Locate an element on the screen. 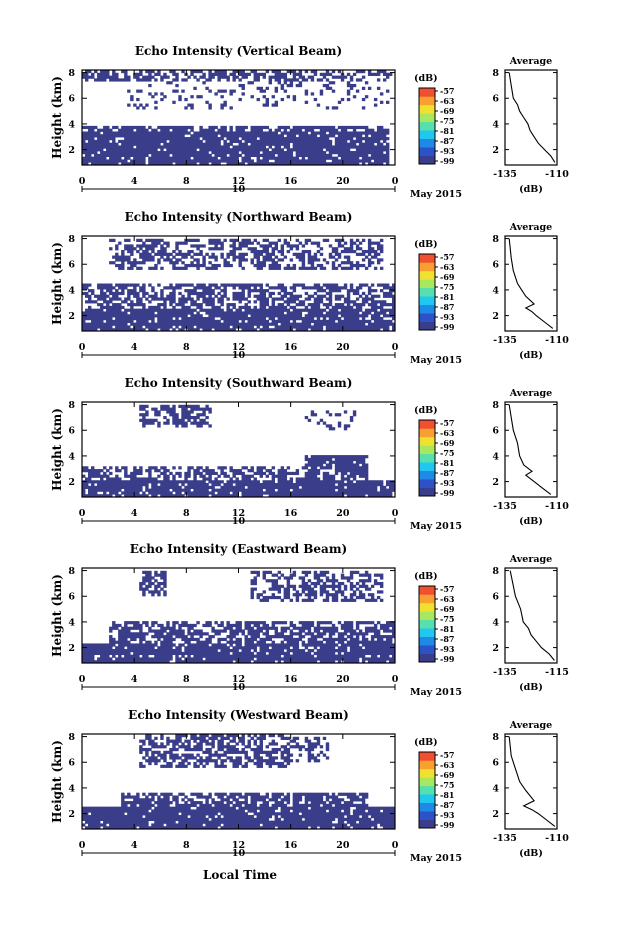  colorbar-segment is located at coordinates (427, 92).